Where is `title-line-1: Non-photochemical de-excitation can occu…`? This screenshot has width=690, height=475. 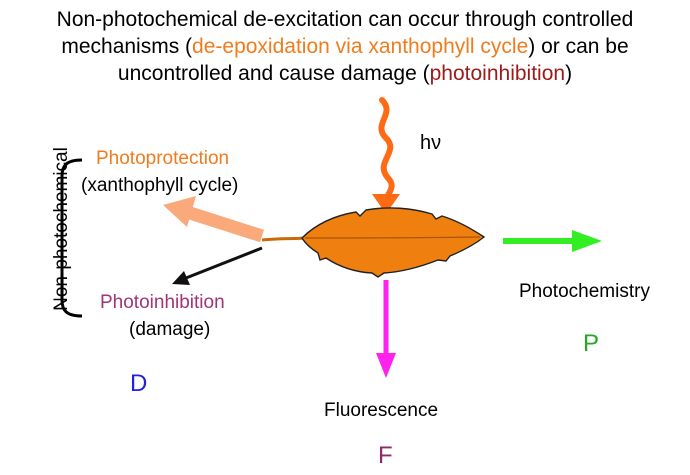 title-line-1: Non-photochemical de-excitation can occu… is located at coordinates (345, 19).